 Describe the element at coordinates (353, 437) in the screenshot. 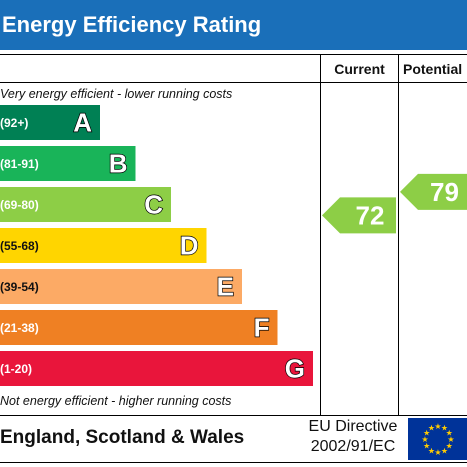

I see `eu-directive: EU Directive 2002/91/EC` at that location.